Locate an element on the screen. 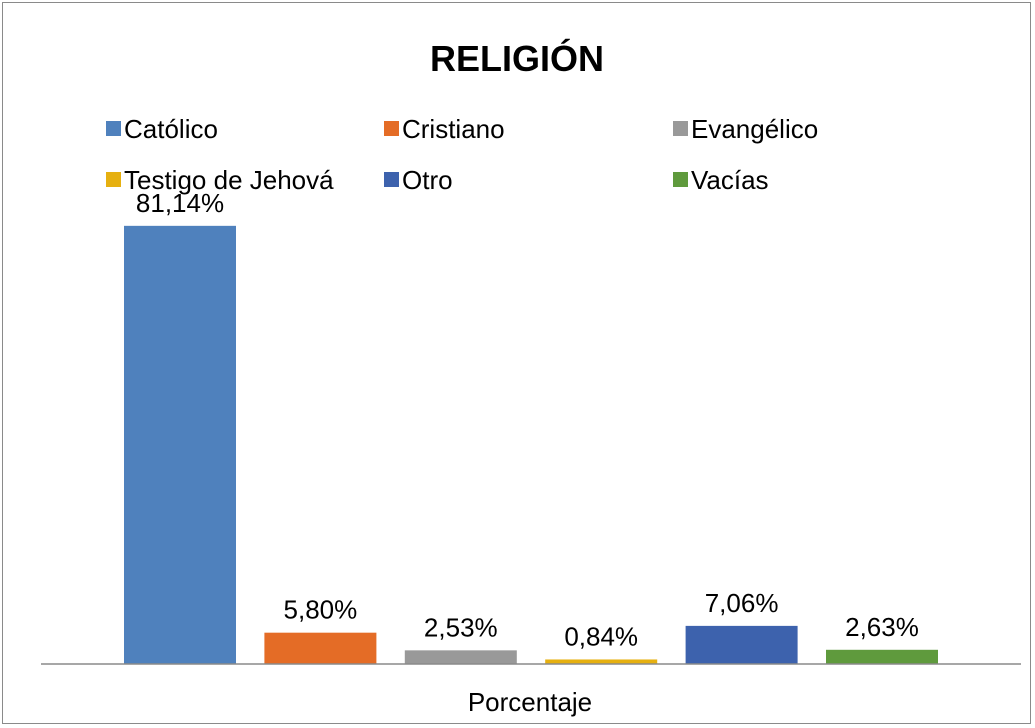  x-axis-label: Porcentaje is located at coordinates (530, 702).